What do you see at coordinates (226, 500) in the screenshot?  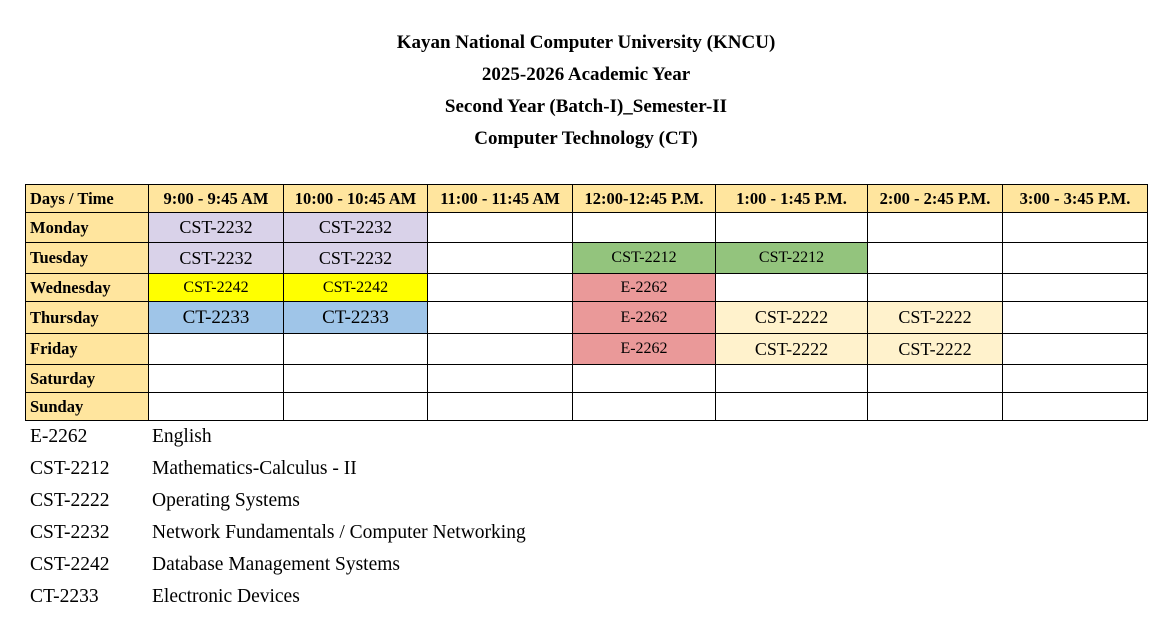 I see `legend-course-name: Operating Systems` at bounding box center [226, 500].